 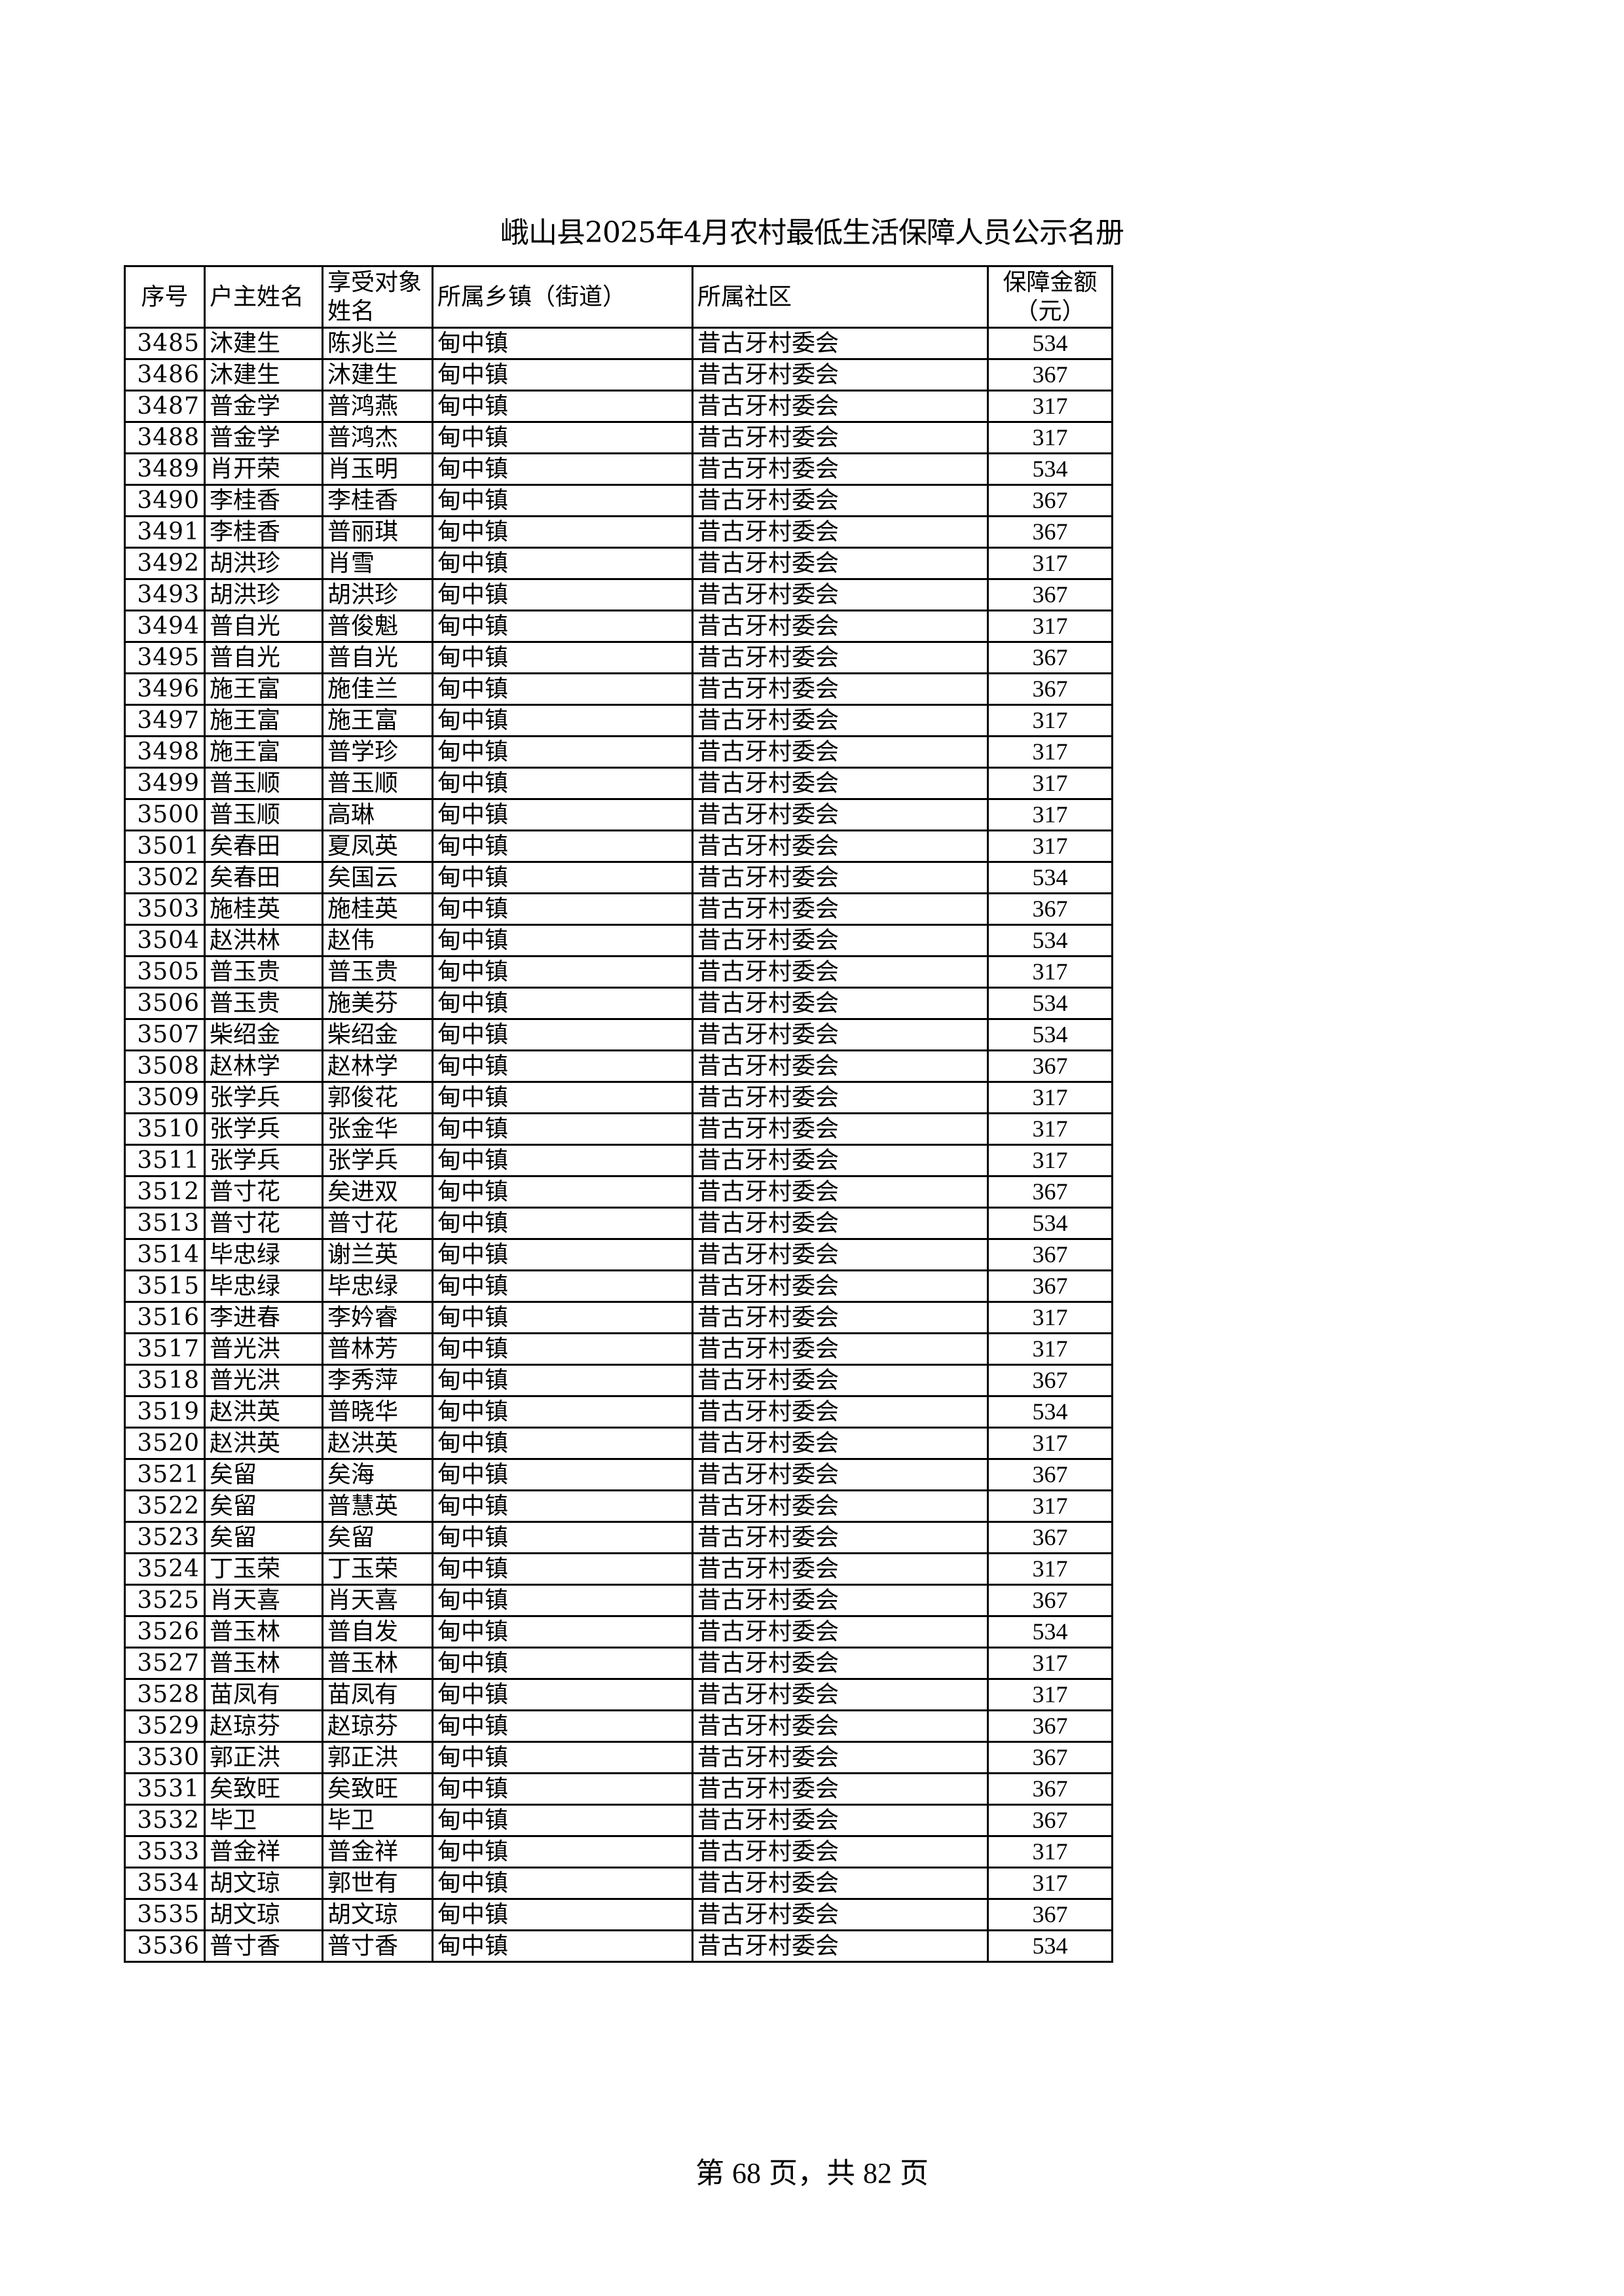 I want to click on table-row: 3519 赵洪英 普晓华 甸中镇 昔古牙村委会 534, so click(x=618, y=1412).